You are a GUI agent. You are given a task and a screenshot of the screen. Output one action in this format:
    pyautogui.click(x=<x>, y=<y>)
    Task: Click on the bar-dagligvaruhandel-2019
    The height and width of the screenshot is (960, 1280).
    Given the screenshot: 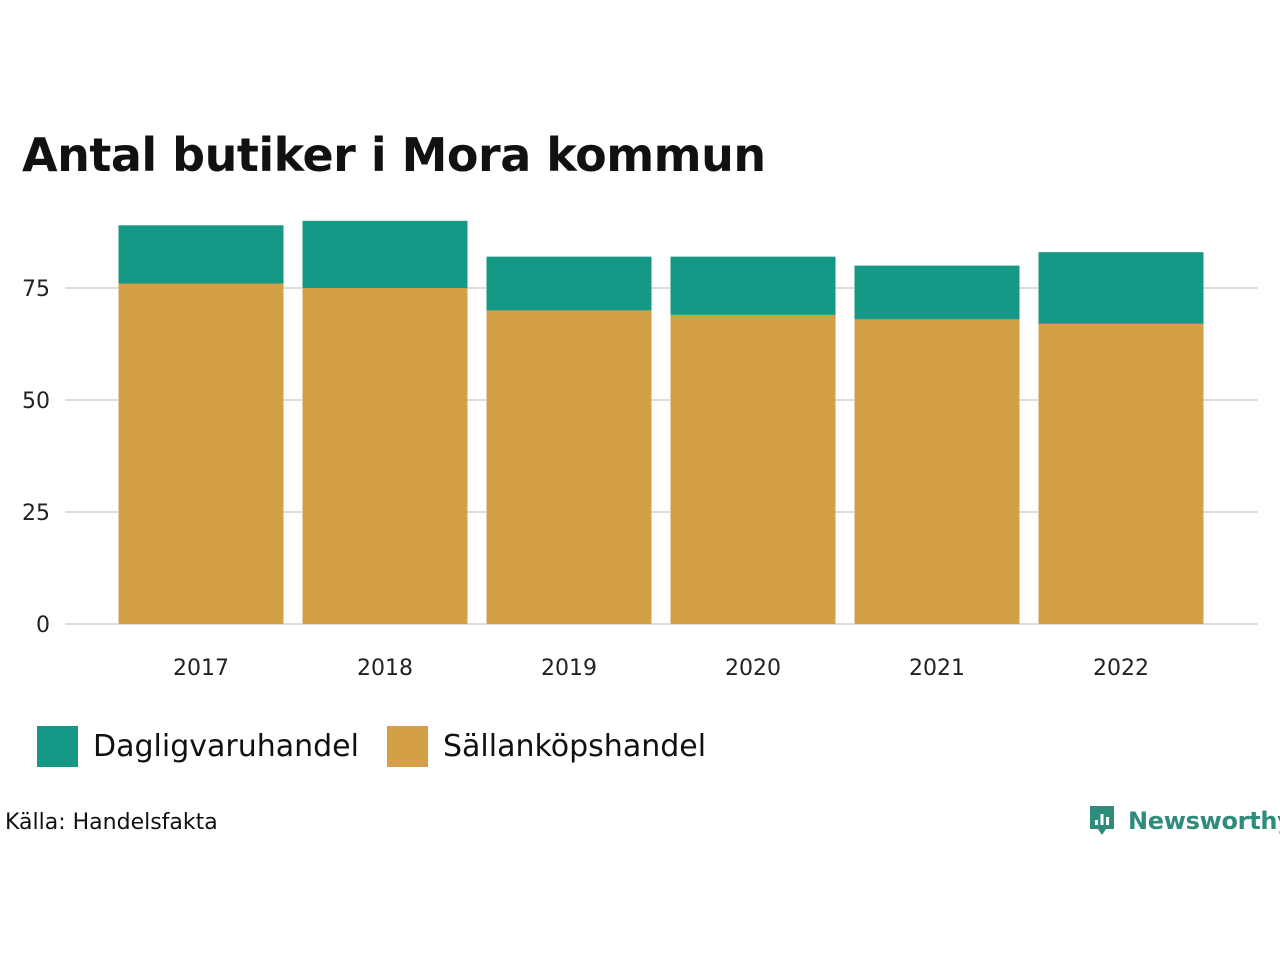 What is the action you would take?
    pyautogui.click(x=569, y=283)
    